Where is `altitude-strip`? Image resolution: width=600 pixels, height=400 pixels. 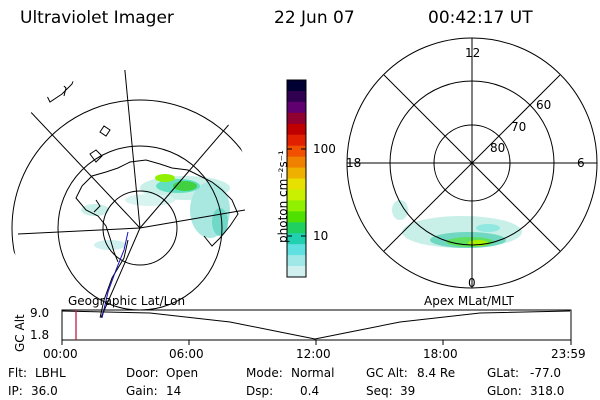 altitude-strip is located at coordinates (316, 327).